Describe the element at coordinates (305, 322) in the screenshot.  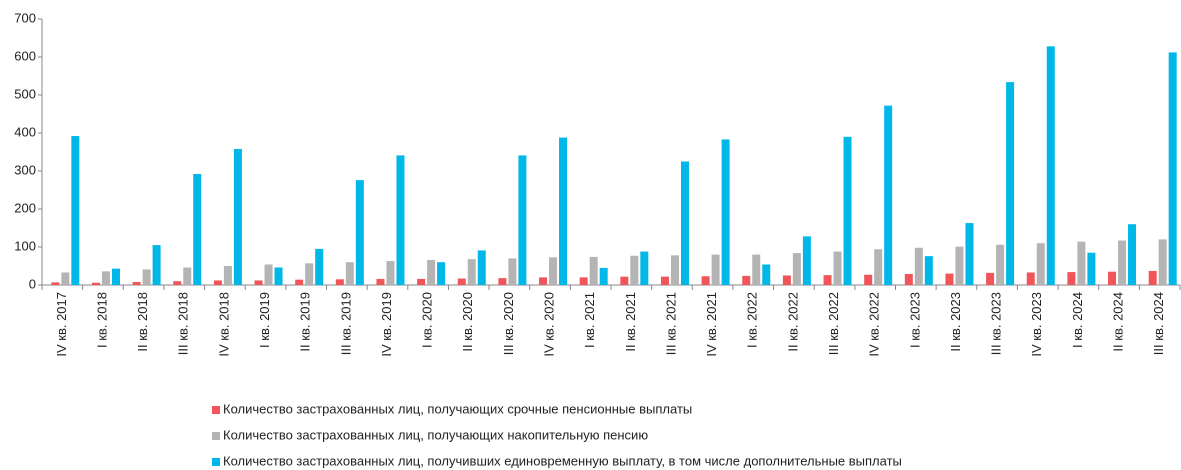
I see `x-tick-label: II кв. 2019` at that location.